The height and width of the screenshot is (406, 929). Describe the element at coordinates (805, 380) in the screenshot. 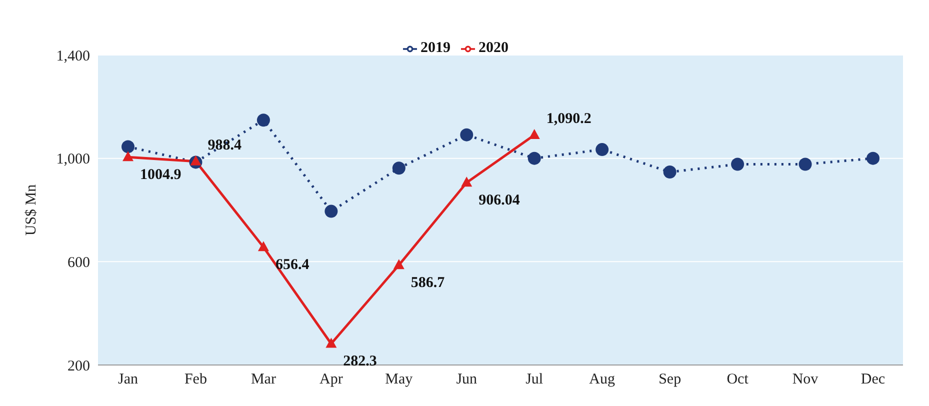

I see `x-tick-label: Nov` at that location.